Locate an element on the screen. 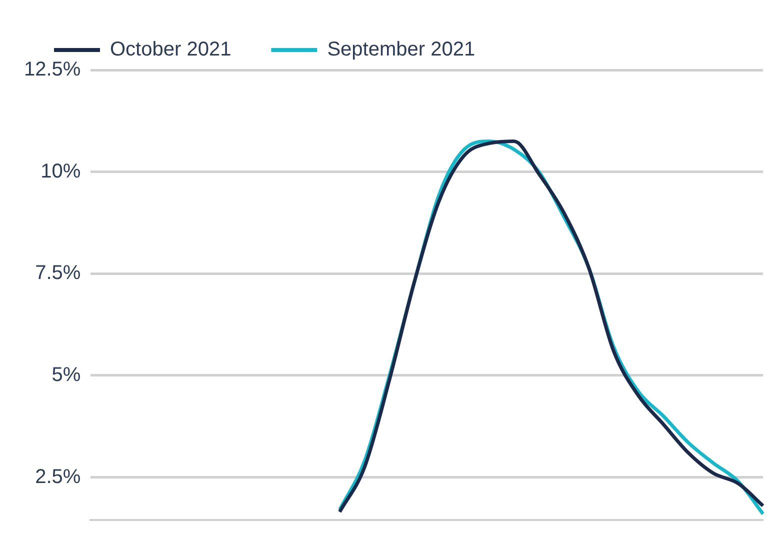 This screenshot has height=542, width=767. y-tick-label: 2.5% is located at coordinates (58, 477).